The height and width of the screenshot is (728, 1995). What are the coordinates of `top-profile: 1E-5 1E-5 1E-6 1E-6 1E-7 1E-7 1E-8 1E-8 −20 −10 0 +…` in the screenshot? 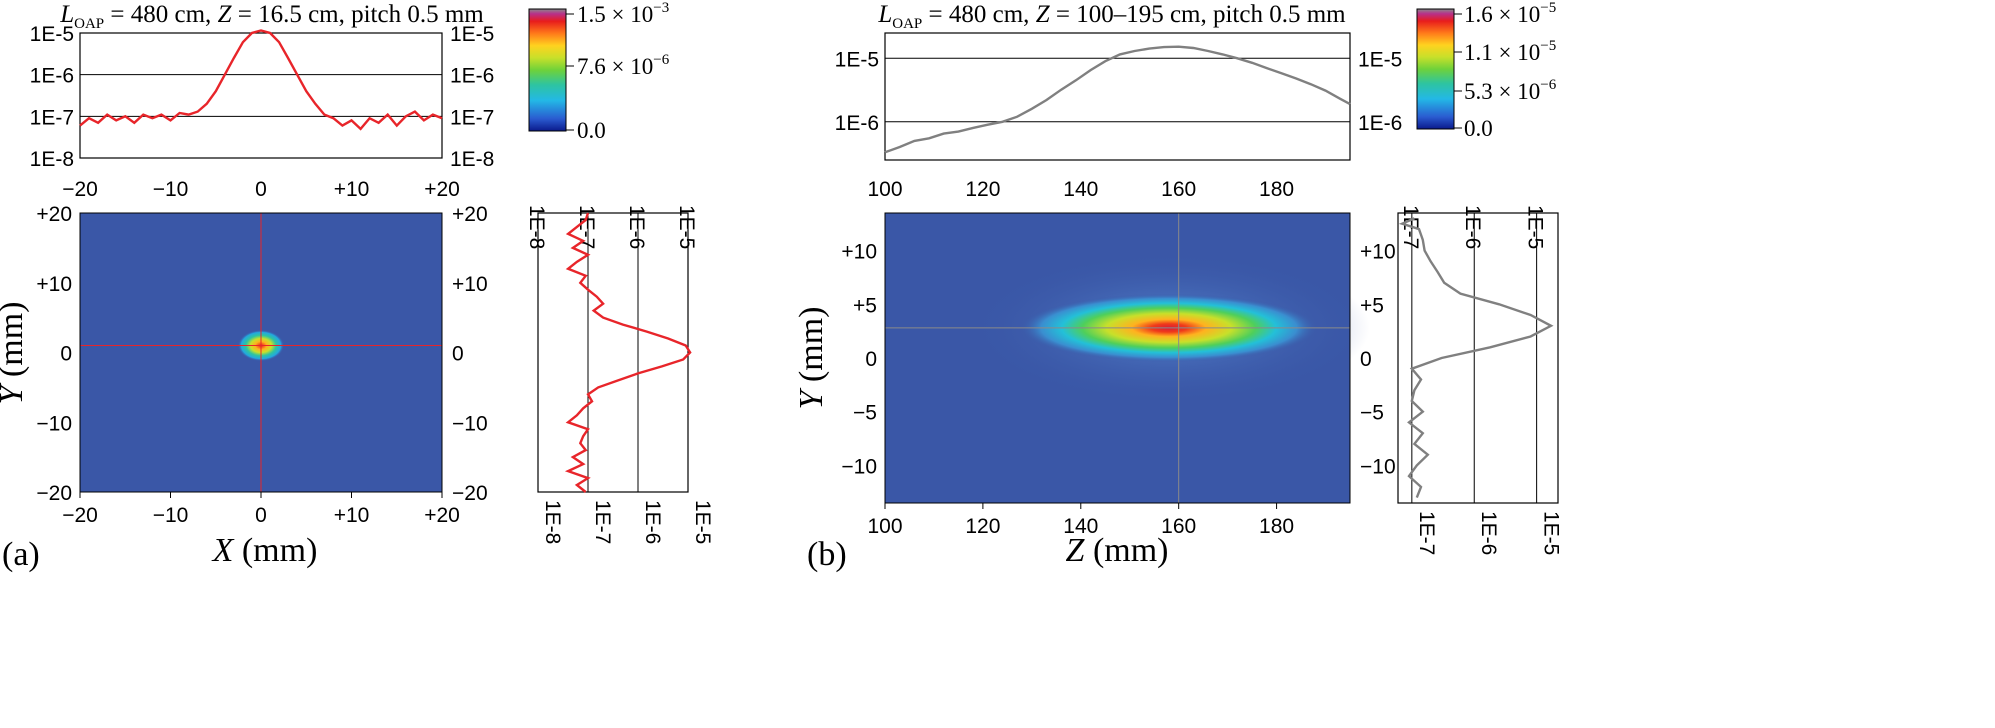 It's located at (262, 112).